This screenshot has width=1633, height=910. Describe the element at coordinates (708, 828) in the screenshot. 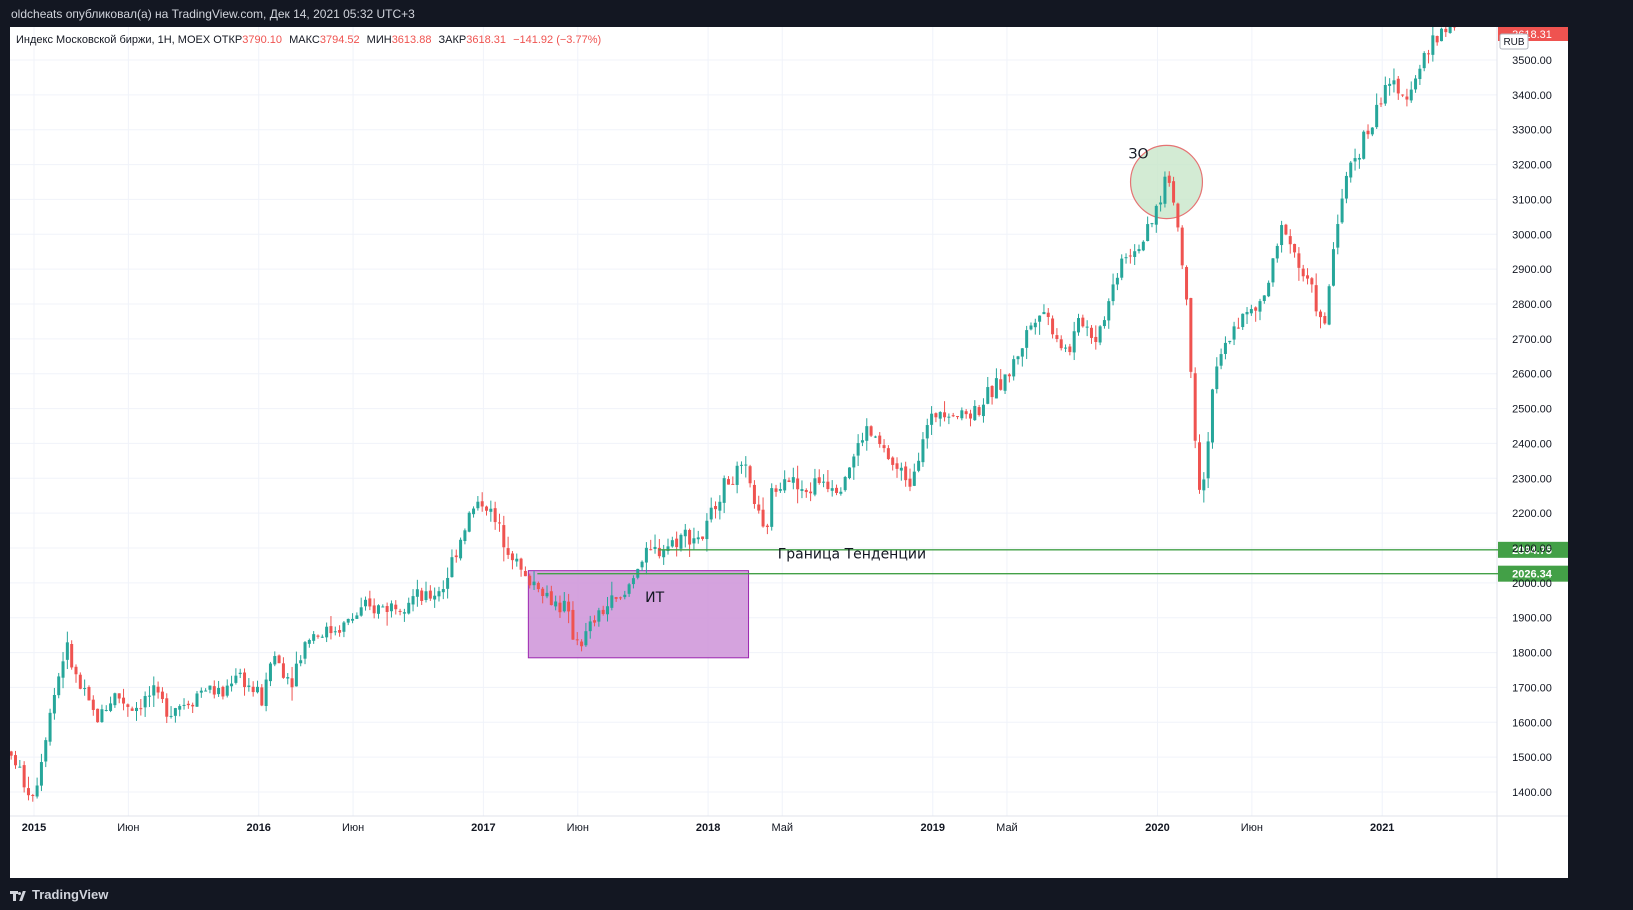

I see `time-tick-label: 2018` at that location.